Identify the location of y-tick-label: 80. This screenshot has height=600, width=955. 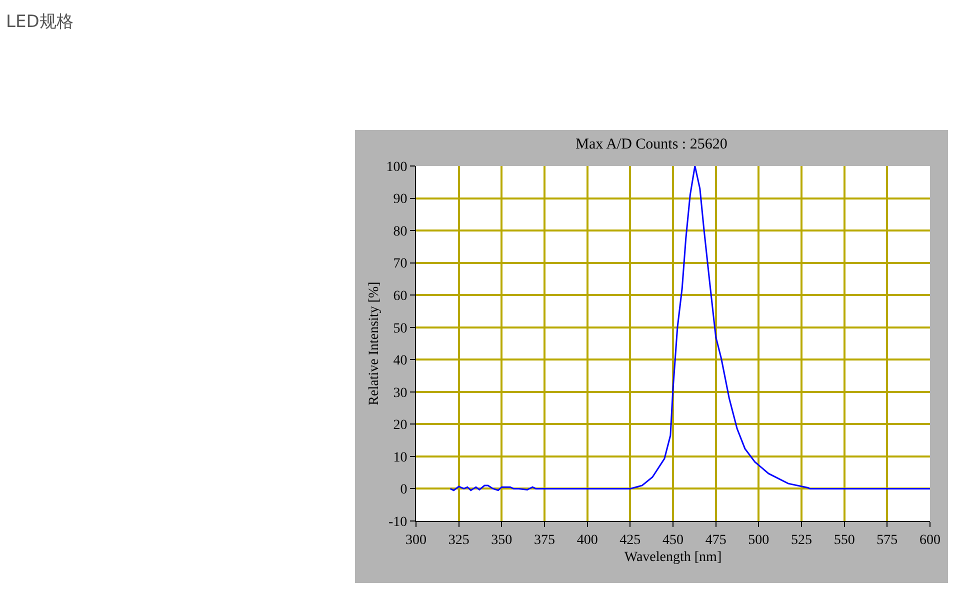
(400, 232).